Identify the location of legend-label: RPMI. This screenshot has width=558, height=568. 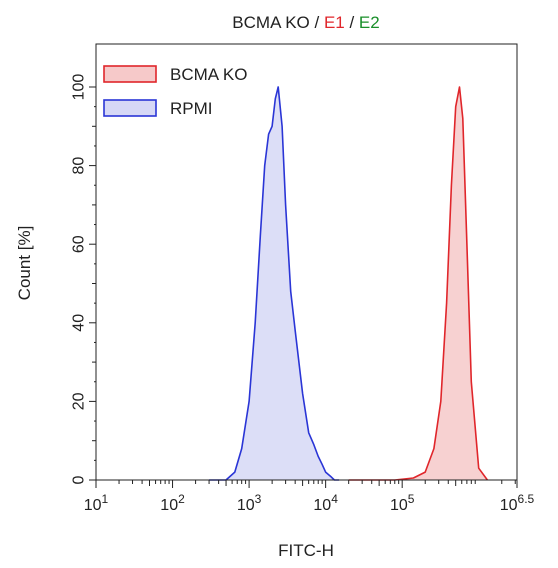
(191, 108).